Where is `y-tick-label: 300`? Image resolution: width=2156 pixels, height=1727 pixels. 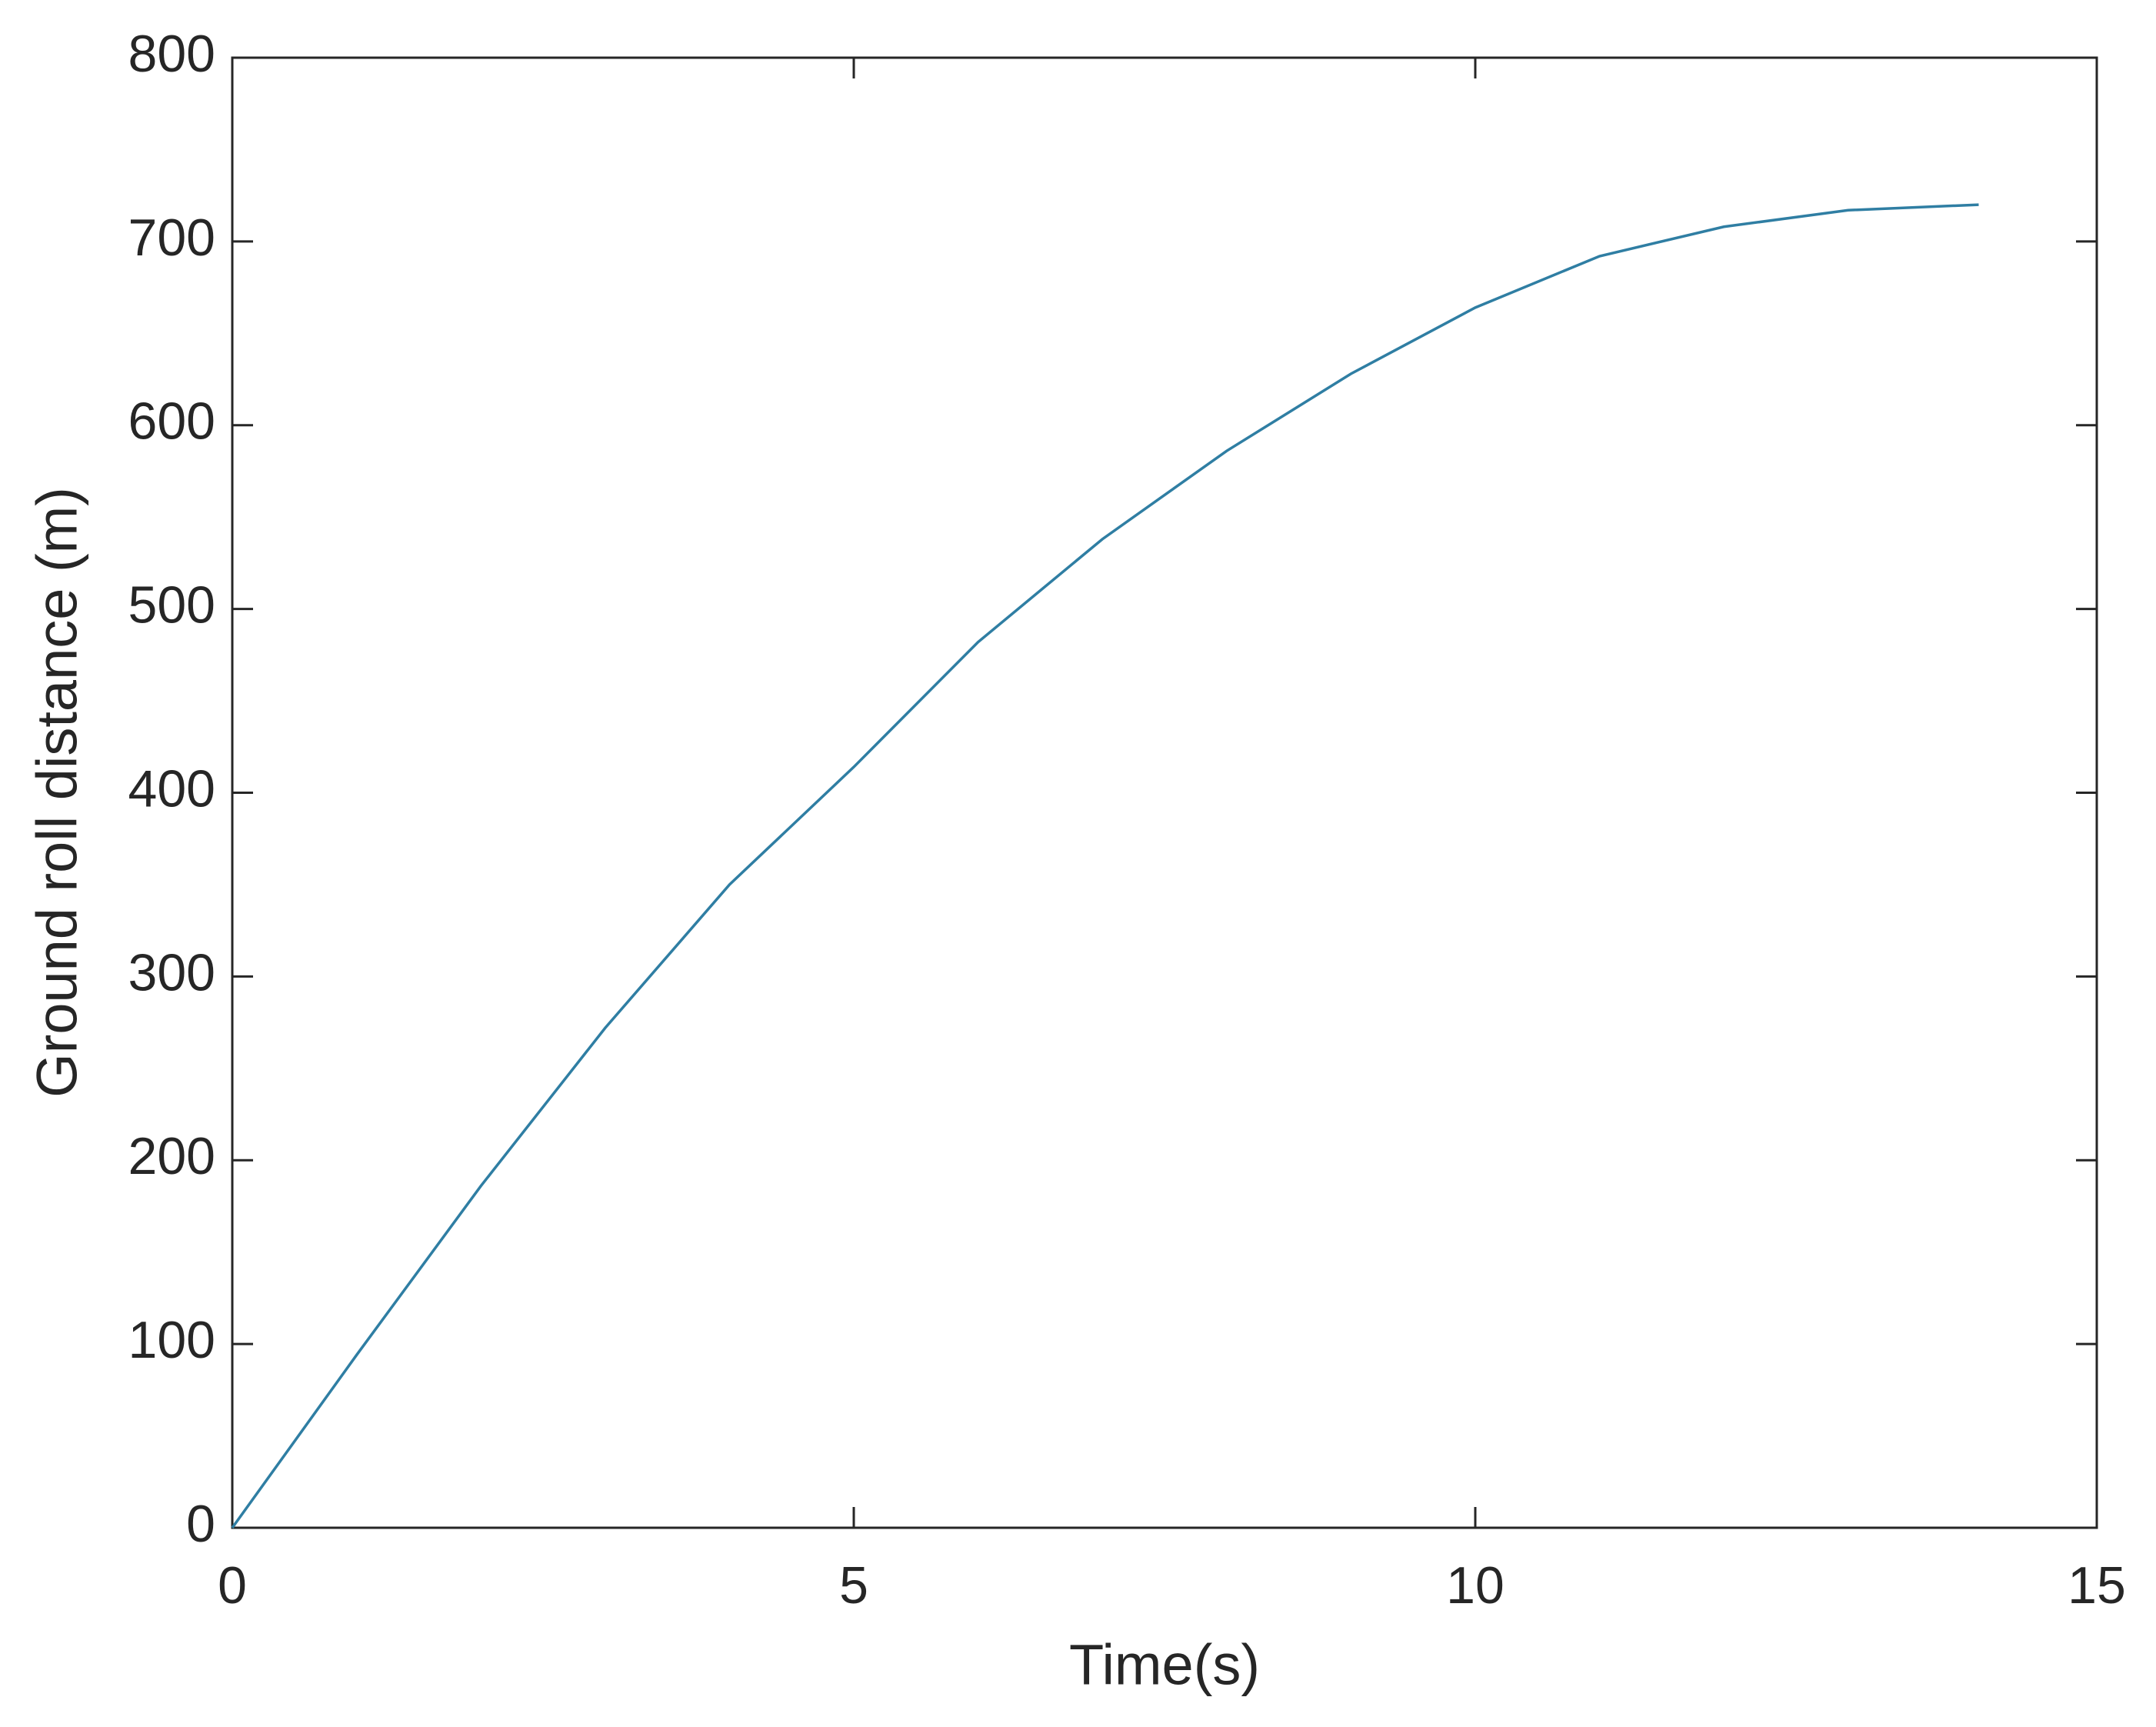 y-tick-label: 300 is located at coordinates (171, 972).